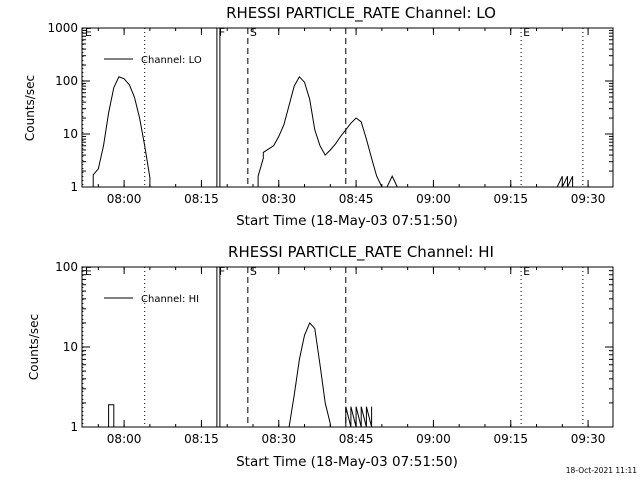  Describe the element at coordinates (510, 199) in the screenshot. I see `lo-x-tick-label: 09:15` at that location.